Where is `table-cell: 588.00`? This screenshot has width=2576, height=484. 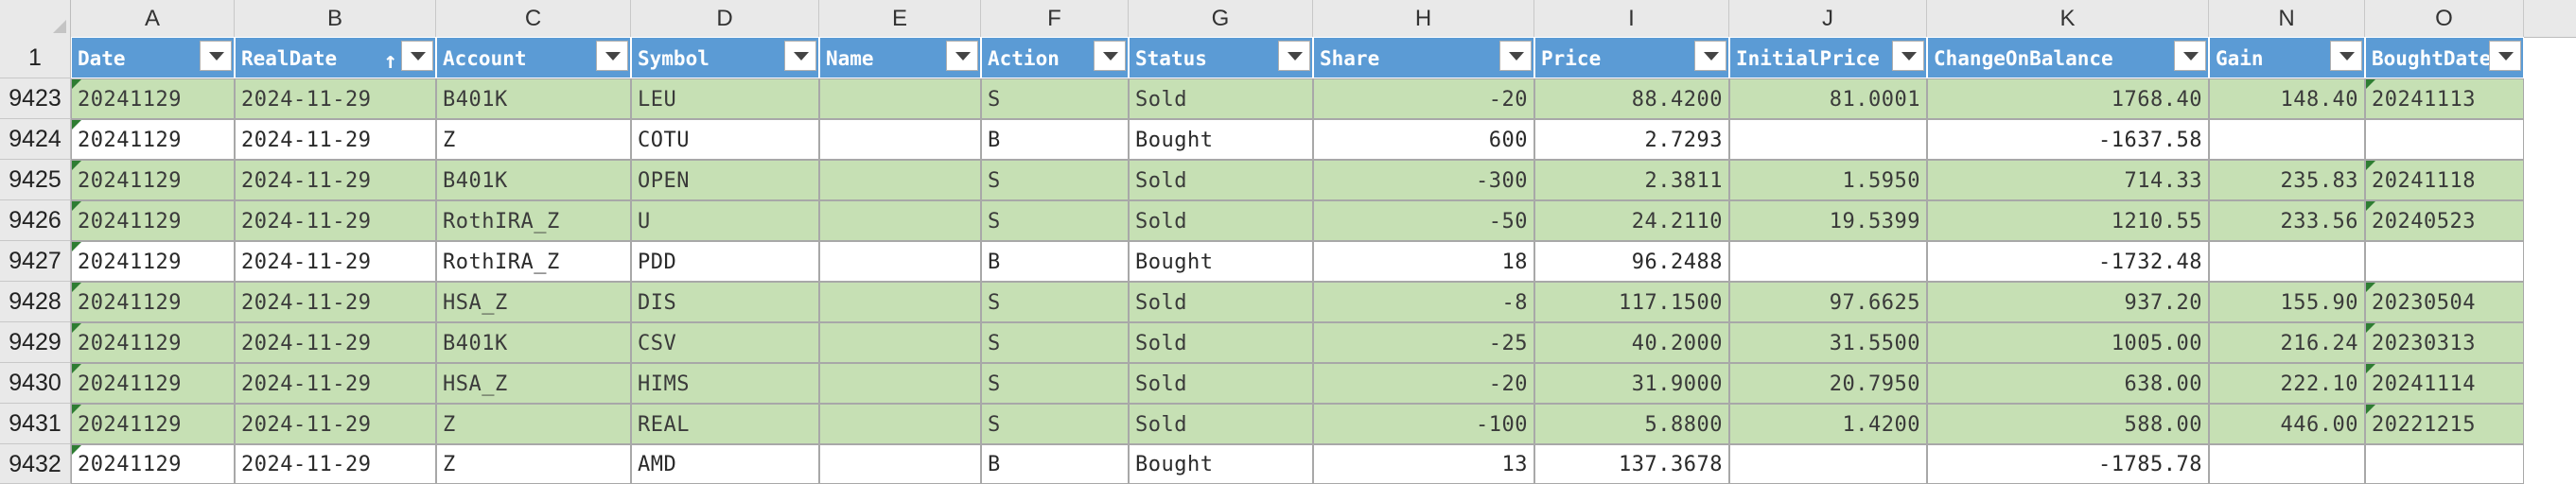 table-cell: 588.00 is located at coordinates (2068, 424).